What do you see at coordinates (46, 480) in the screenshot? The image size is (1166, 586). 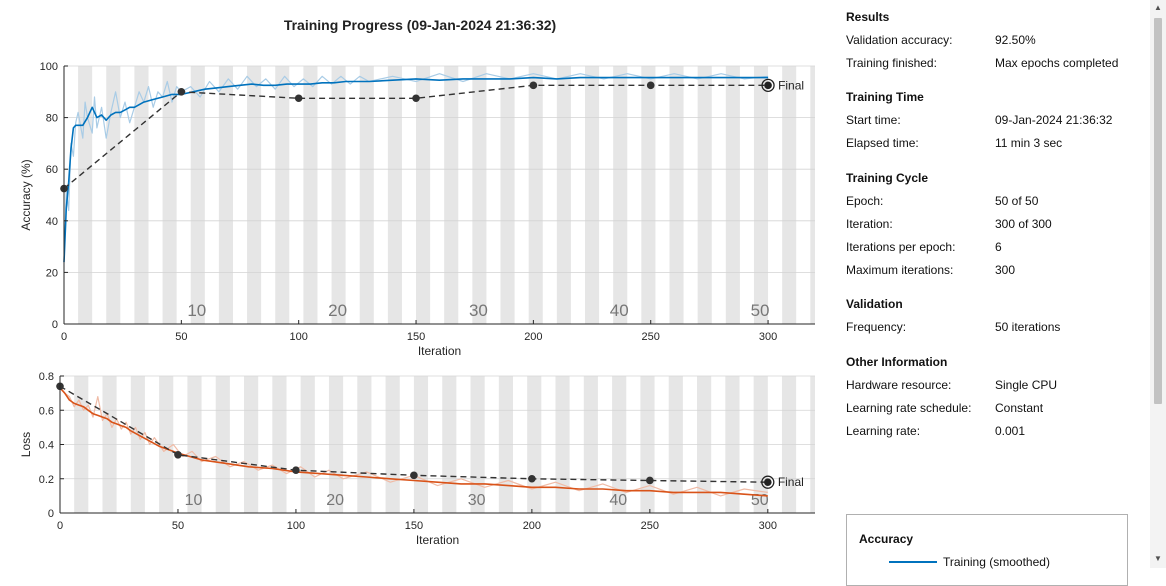 I see `y-tick-label: 0.2` at bounding box center [46, 480].